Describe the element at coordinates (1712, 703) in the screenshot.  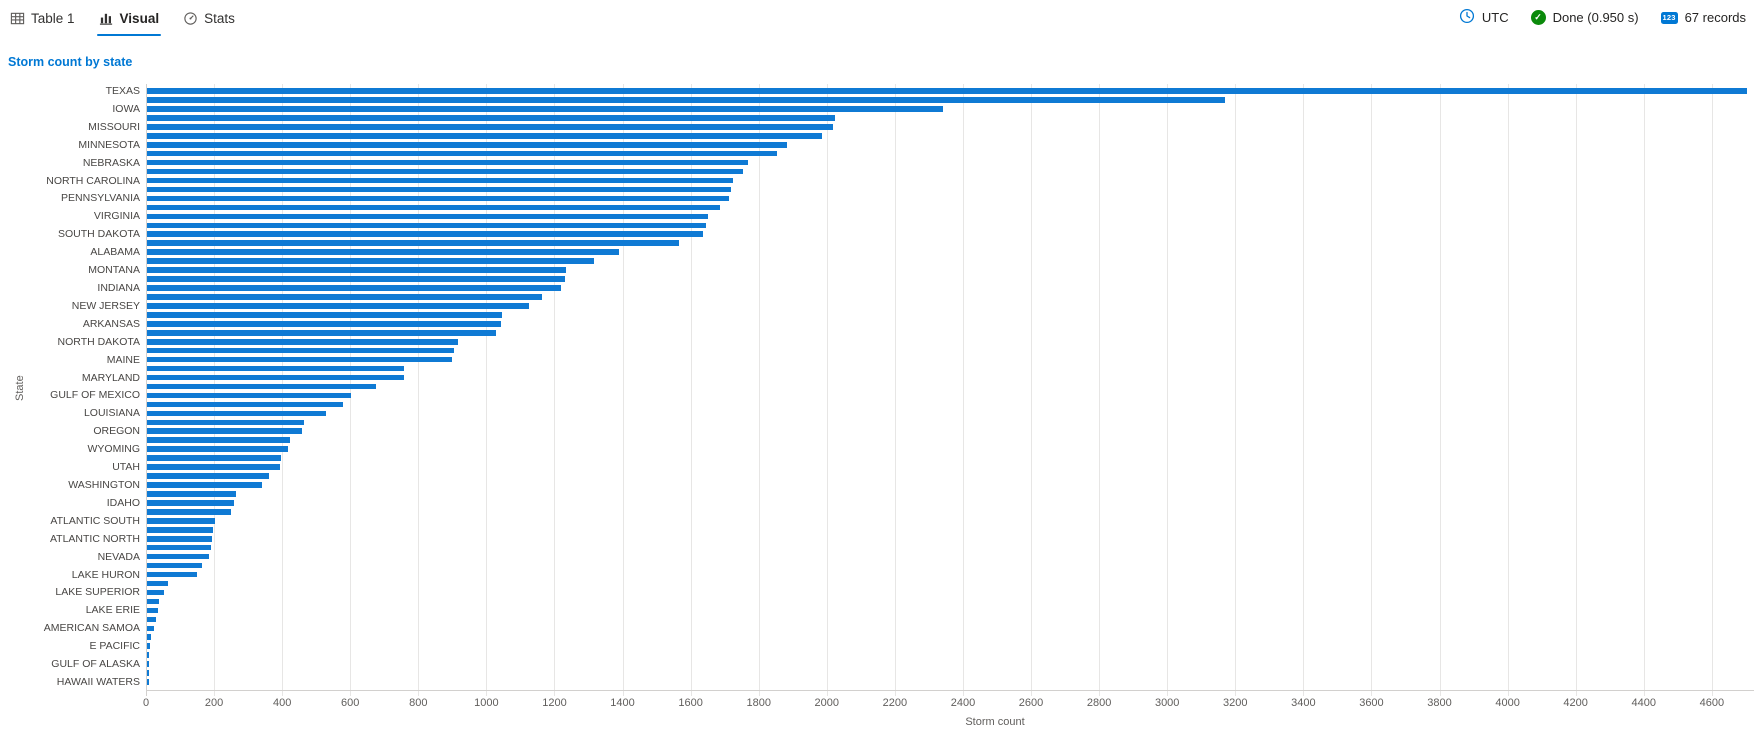
I see `x-axis-tick-label: 4600` at that location.